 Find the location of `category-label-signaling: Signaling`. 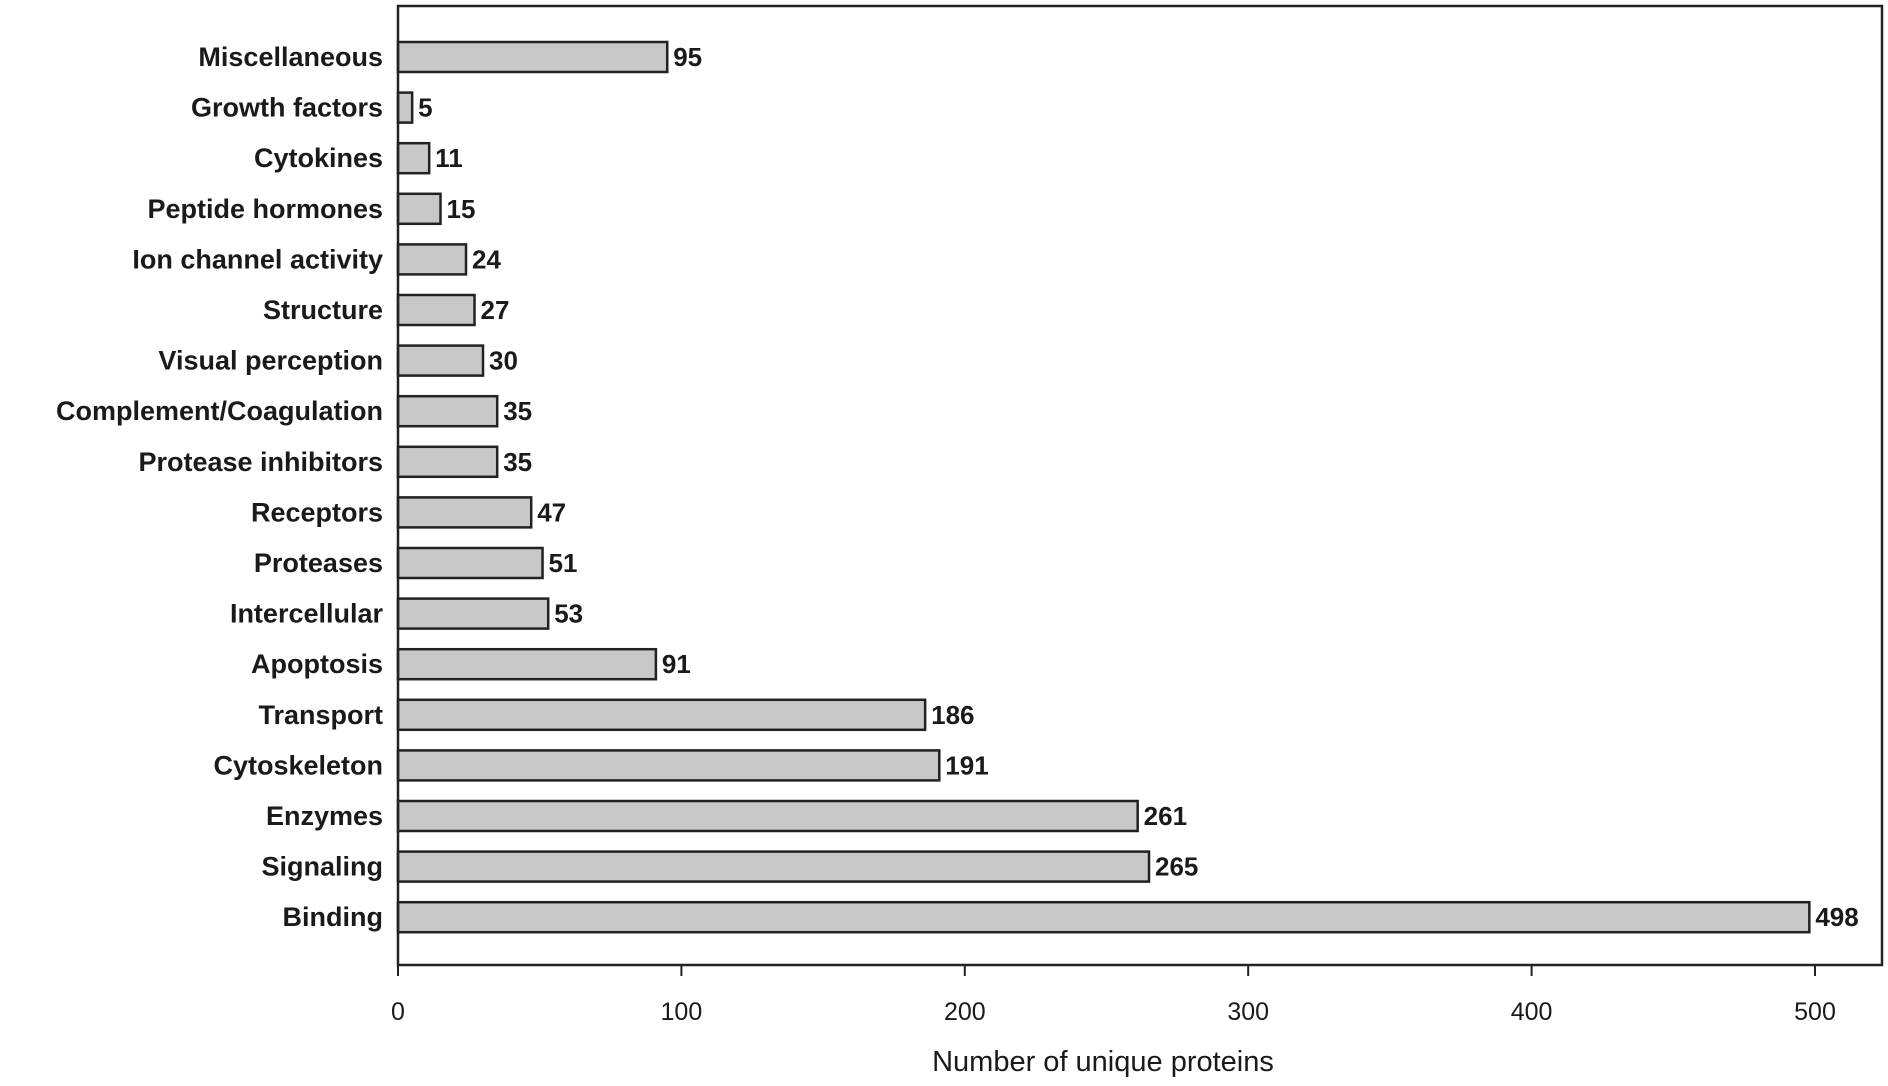

category-label-signaling: Signaling is located at coordinates (323, 867).